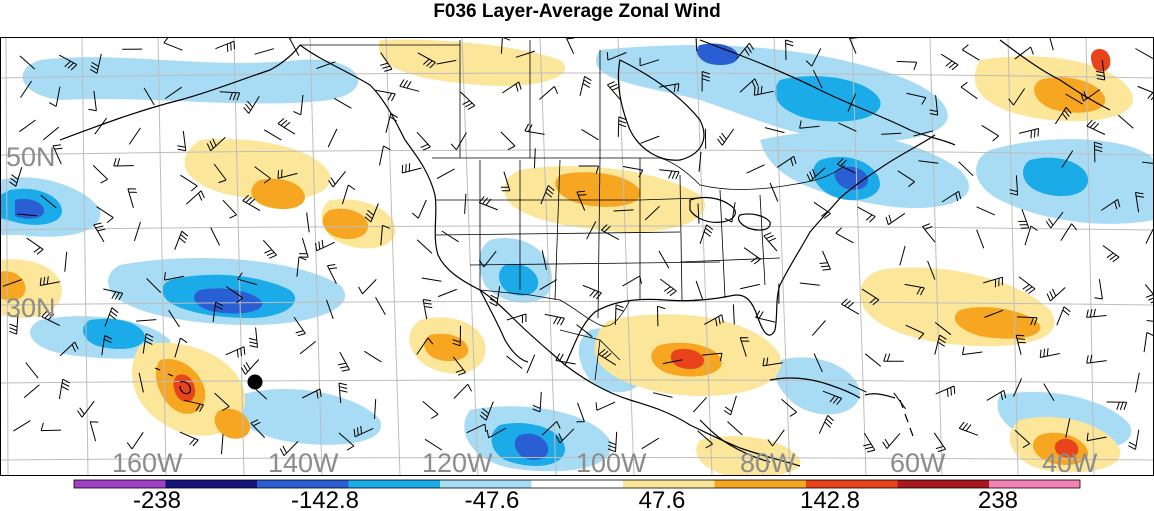 This screenshot has width=1154, height=511. What do you see at coordinates (830, 499) in the screenshot?
I see `colorbar-label: 142.8` at bounding box center [830, 499].